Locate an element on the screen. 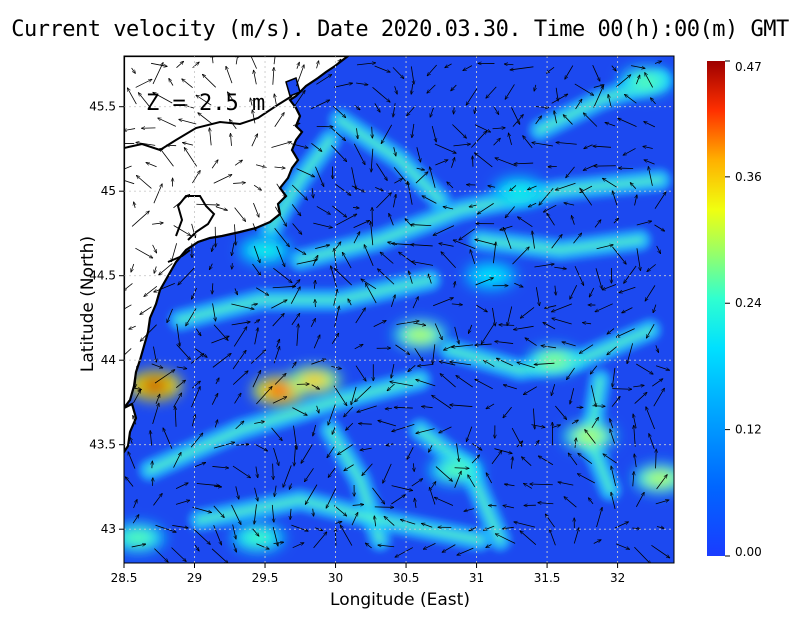 This screenshot has height=618, width=800. x-axis-label: Longitude (East) is located at coordinates (400, 600).